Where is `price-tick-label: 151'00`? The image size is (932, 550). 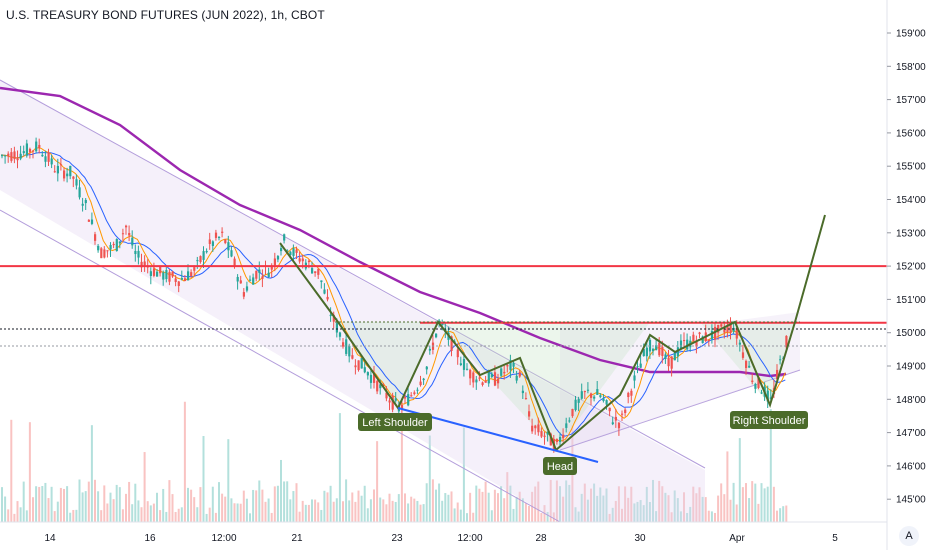
price-tick-label: 151'00 is located at coordinates (911, 300).